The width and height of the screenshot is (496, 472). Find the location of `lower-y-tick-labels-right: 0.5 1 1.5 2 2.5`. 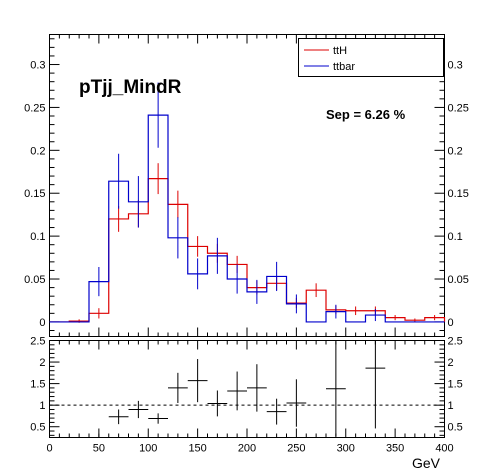

lower-y-tick-labels-right: 0.5 1 1.5 2 2.5 is located at coordinates (455, 385).